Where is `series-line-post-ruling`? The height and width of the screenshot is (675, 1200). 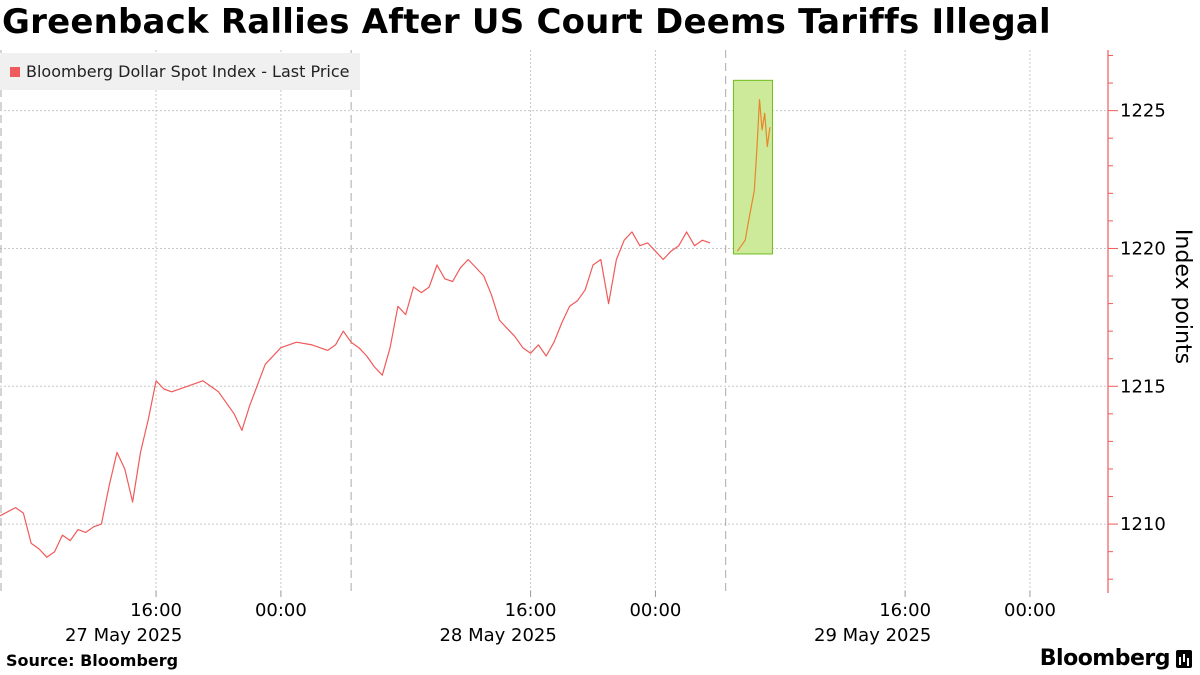
series-line-post-ruling is located at coordinates (753, 175).